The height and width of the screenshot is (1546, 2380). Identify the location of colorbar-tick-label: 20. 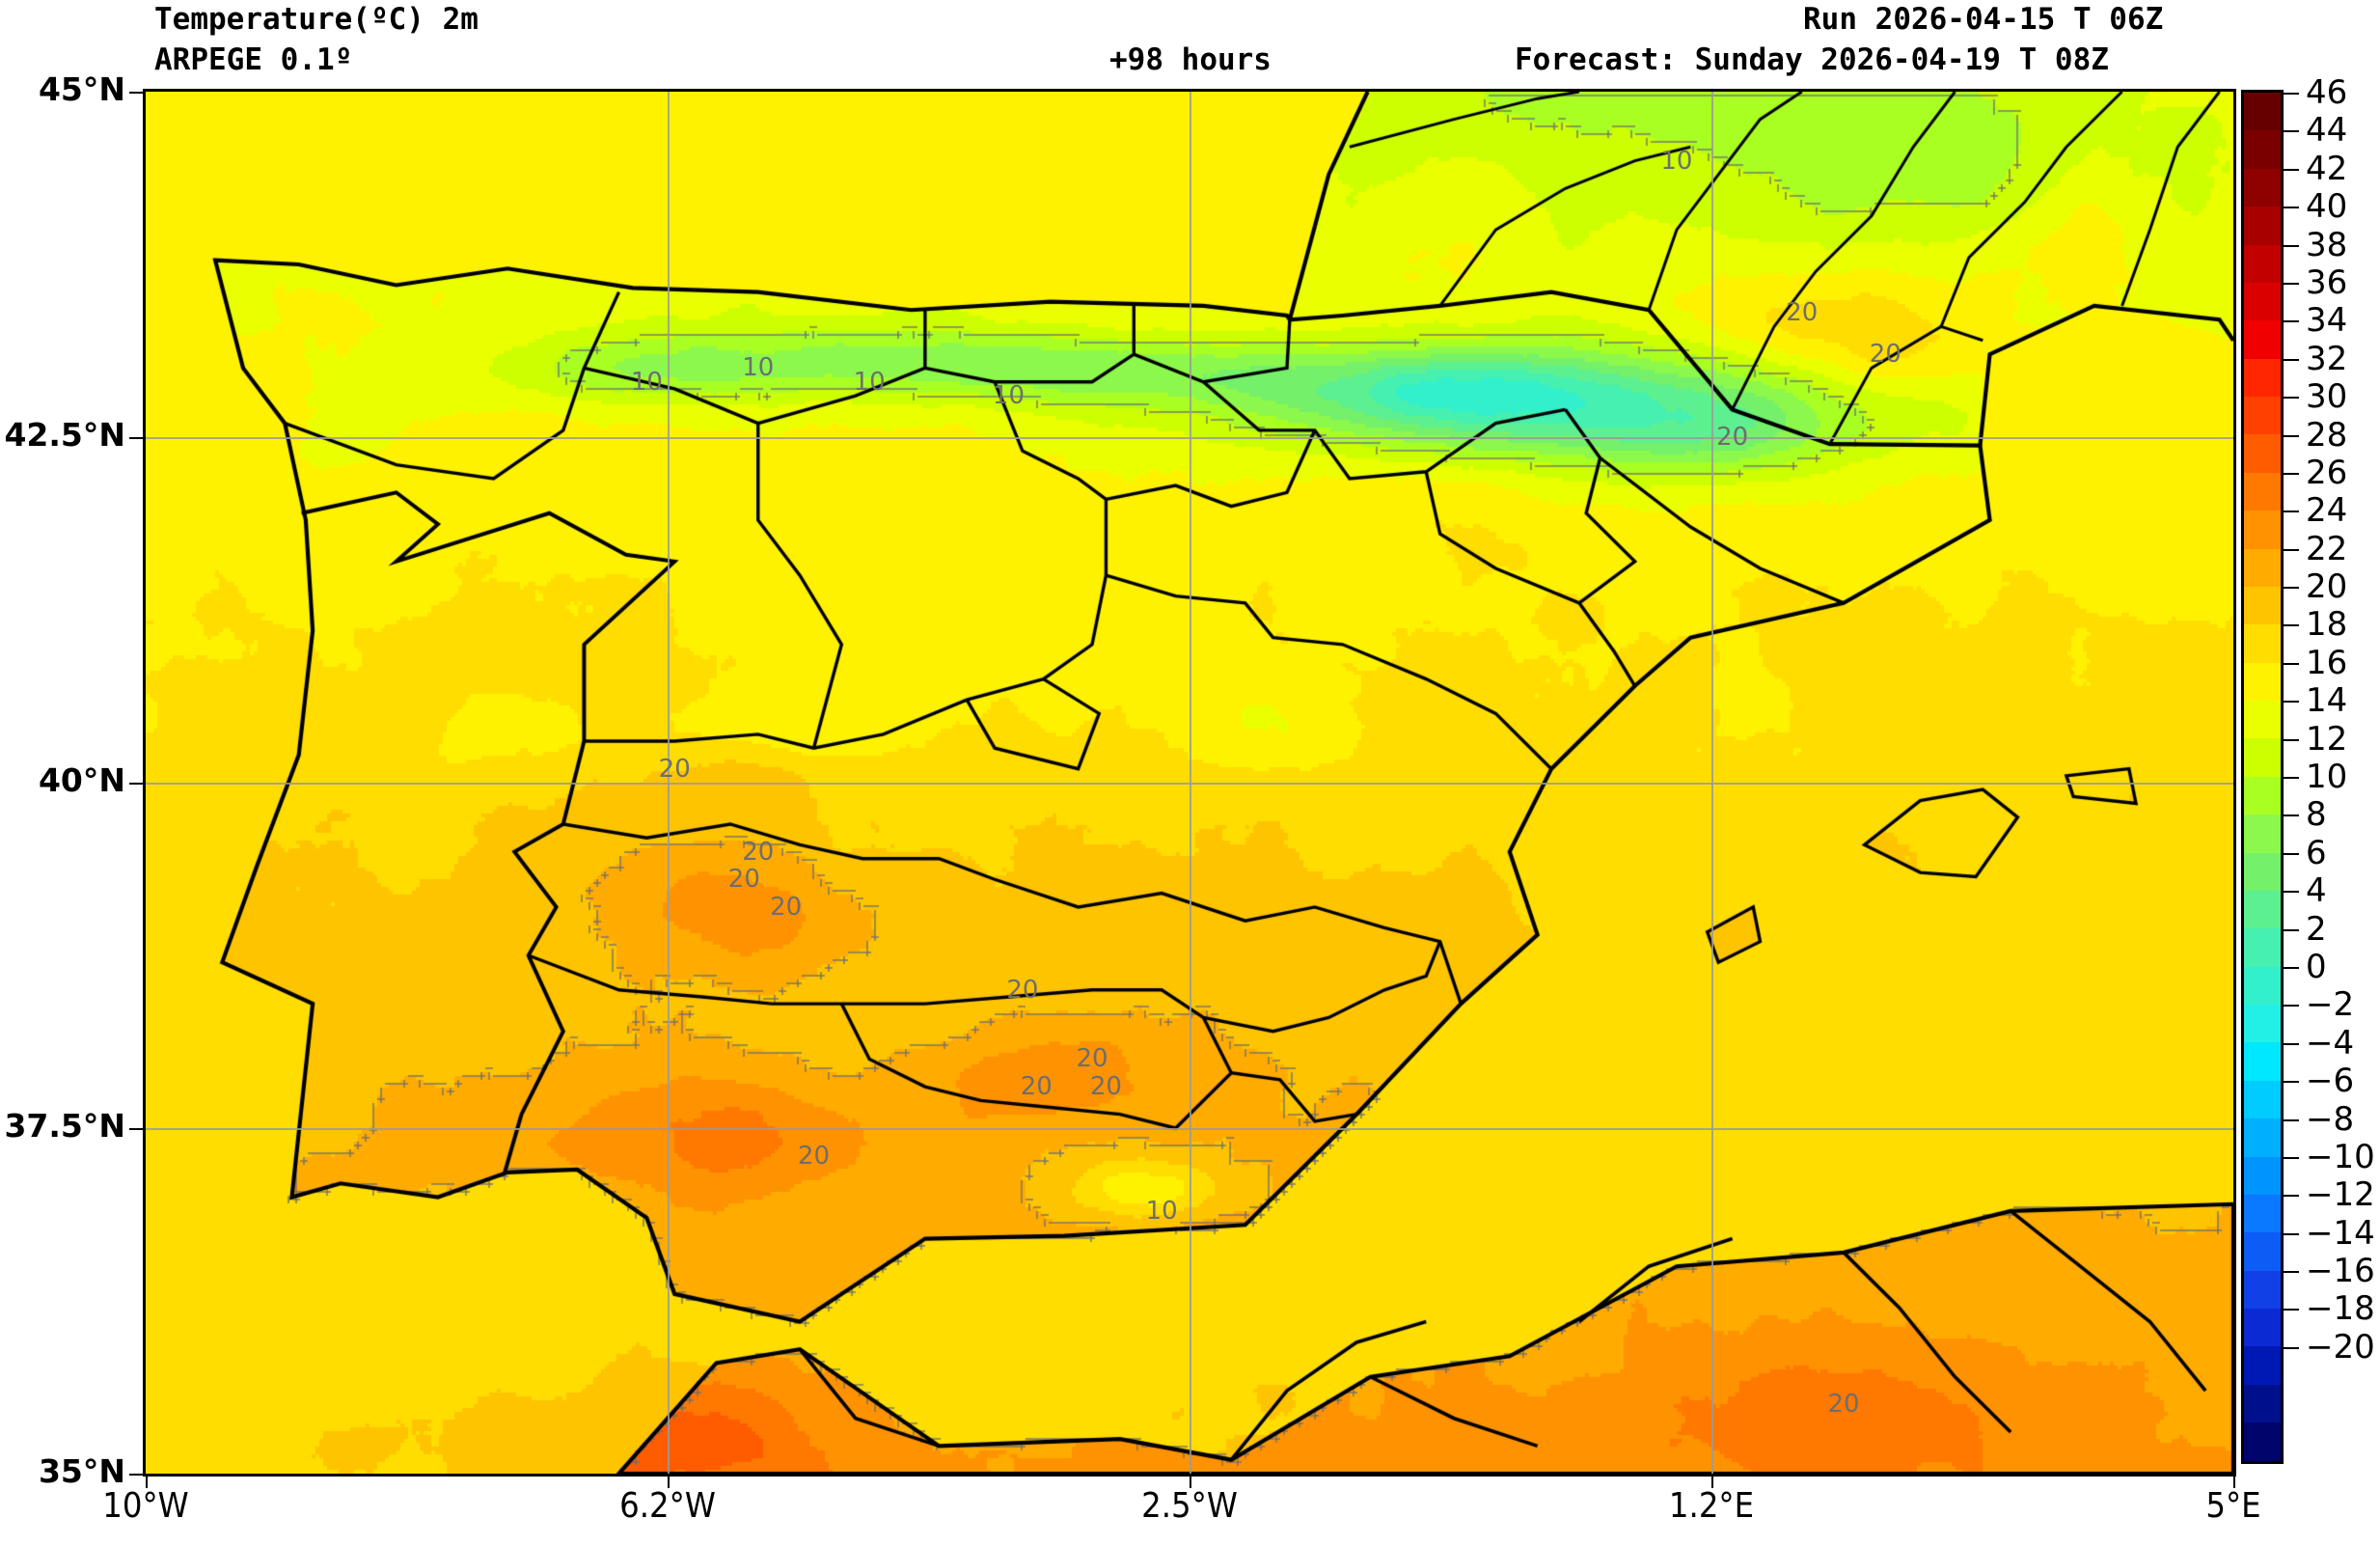
(2327, 587).